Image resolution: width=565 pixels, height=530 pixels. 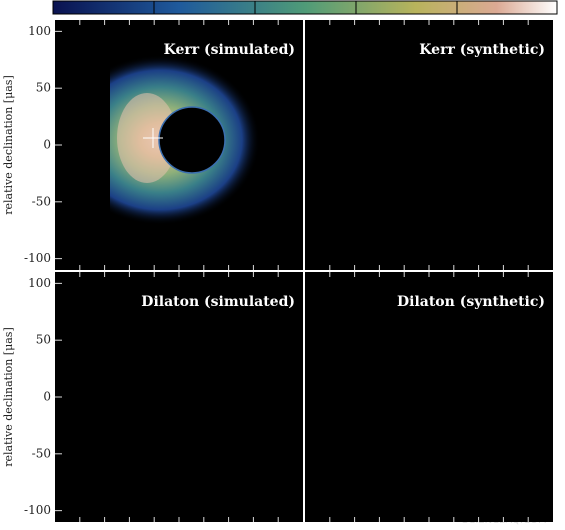 I want to click on panel-title: Kerr (simulated), so click(x=229, y=50).